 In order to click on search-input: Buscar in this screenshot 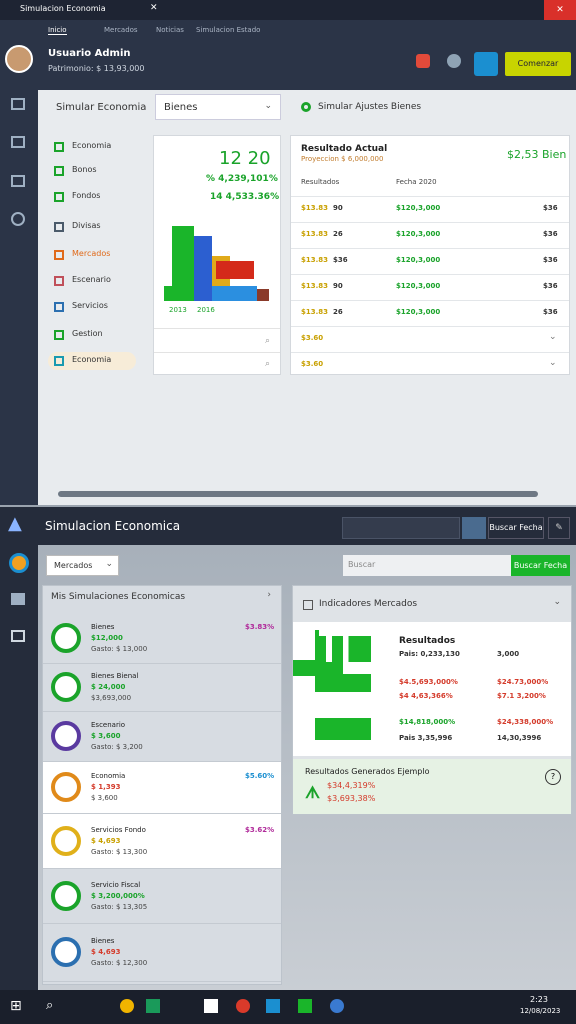, I will do `click(427, 565)`.